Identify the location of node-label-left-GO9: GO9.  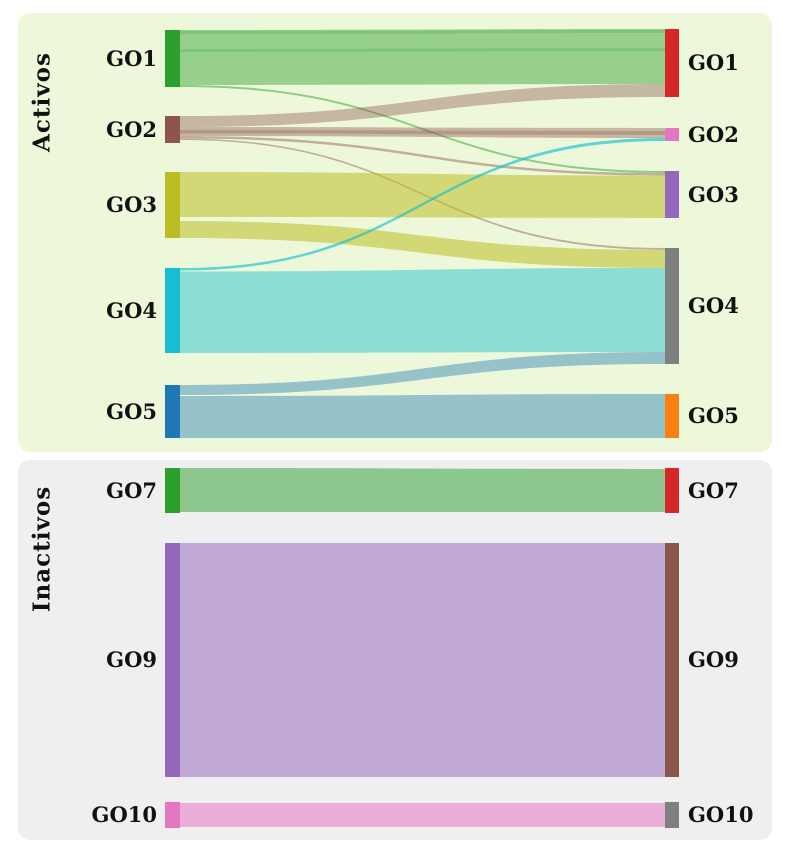
(131, 659).